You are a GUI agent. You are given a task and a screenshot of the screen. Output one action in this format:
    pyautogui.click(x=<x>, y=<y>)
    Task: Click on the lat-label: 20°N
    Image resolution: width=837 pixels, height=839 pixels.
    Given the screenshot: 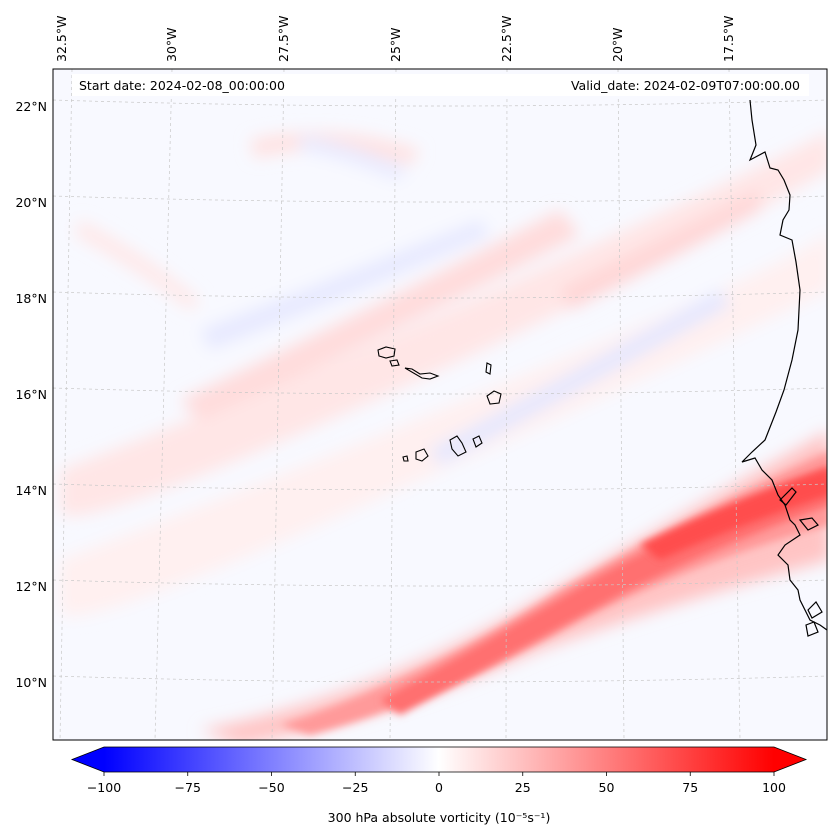 What is the action you would take?
    pyautogui.click(x=31, y=202)
    